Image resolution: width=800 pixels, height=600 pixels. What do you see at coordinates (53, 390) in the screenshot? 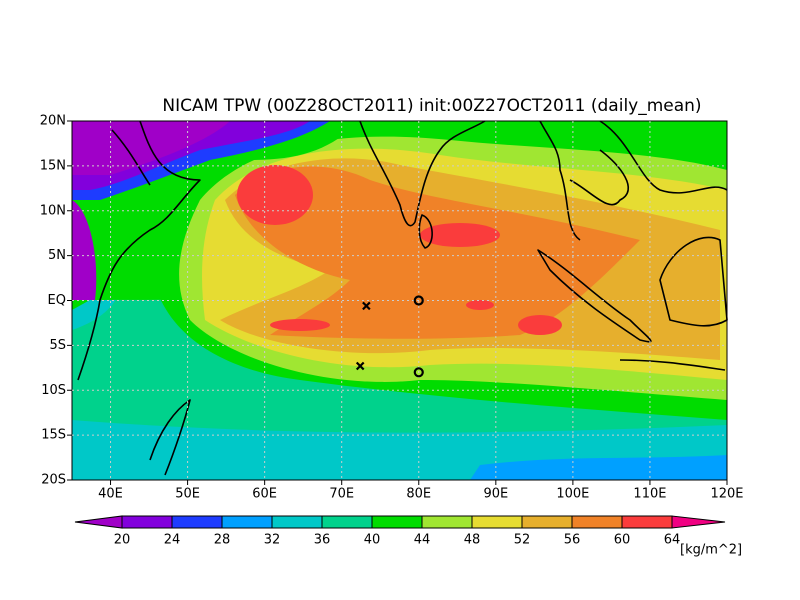
I see `y-tick-label: 10S` at bounding box center [53, 390].